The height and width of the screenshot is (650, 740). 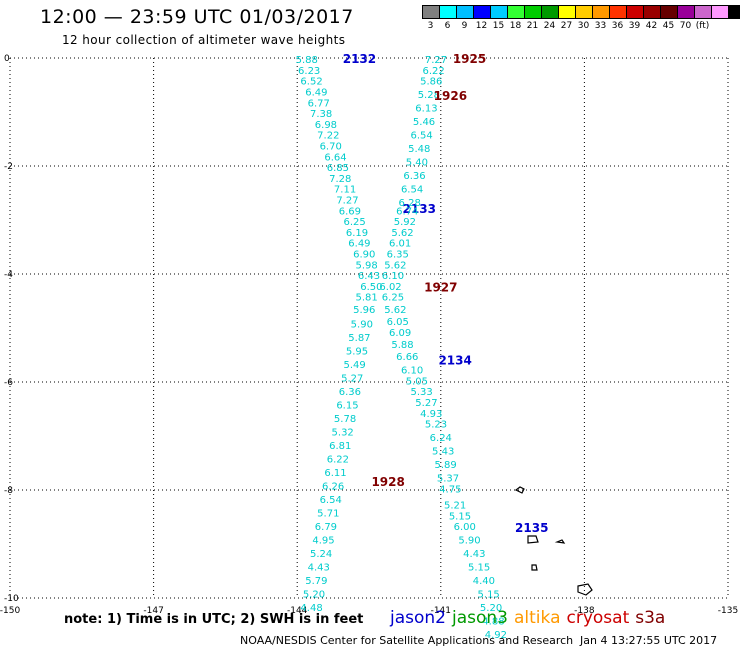 I want to click on wave-height-value: 6.24, so click(x=441, y=438).